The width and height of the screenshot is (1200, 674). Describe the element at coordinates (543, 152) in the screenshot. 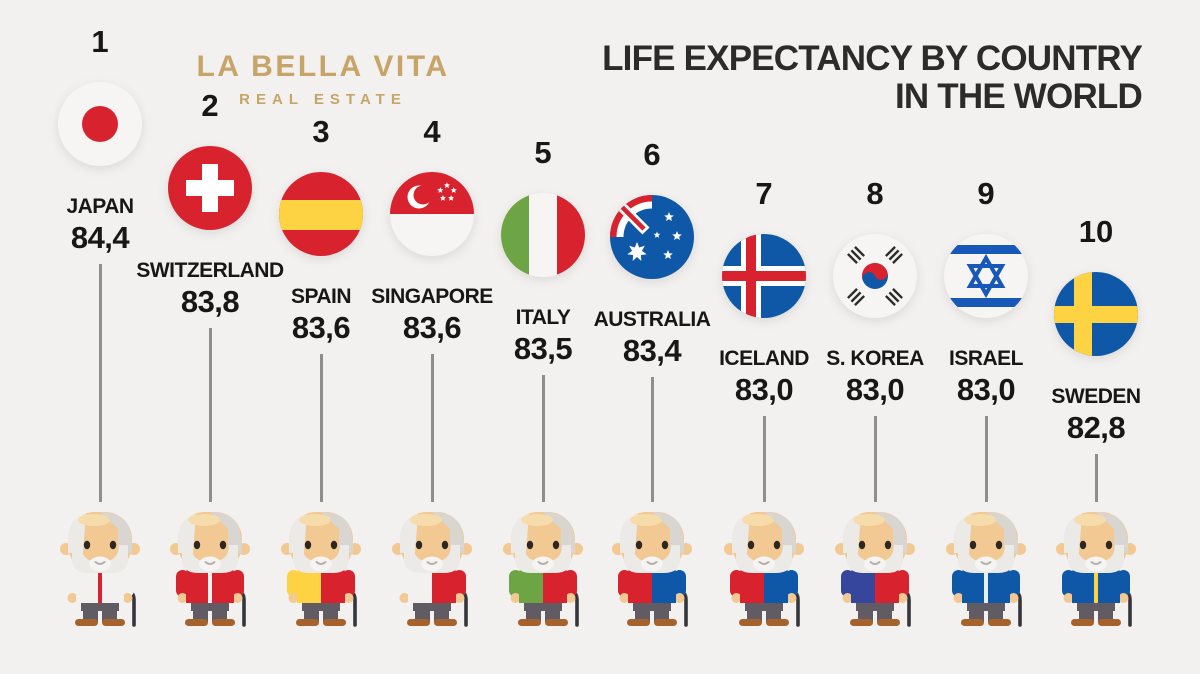

I see `rank-label: 5` at that location.